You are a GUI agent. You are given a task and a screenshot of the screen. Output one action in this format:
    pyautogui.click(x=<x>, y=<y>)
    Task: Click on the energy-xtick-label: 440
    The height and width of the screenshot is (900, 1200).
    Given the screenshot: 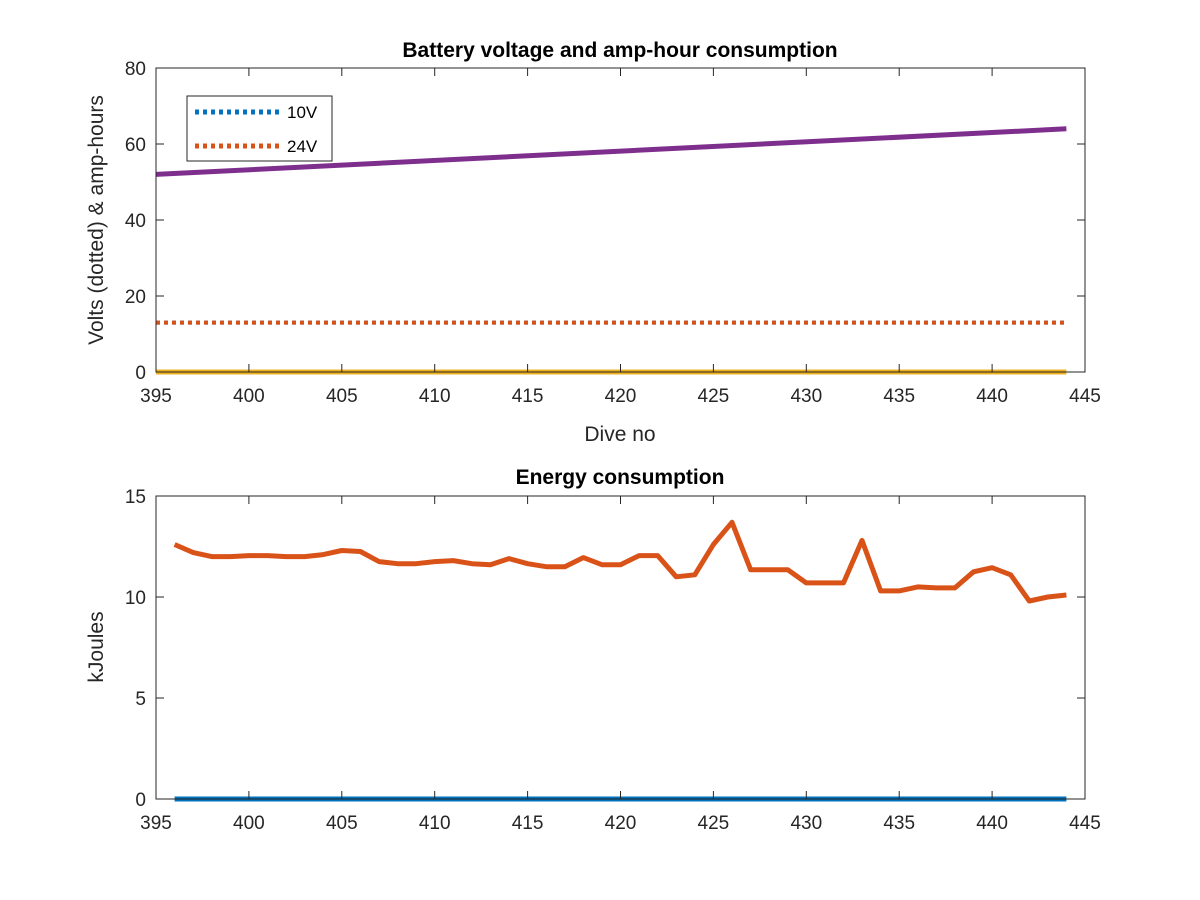 What is the action you would take?
    pyautogui.click(x=992, y=823)
    